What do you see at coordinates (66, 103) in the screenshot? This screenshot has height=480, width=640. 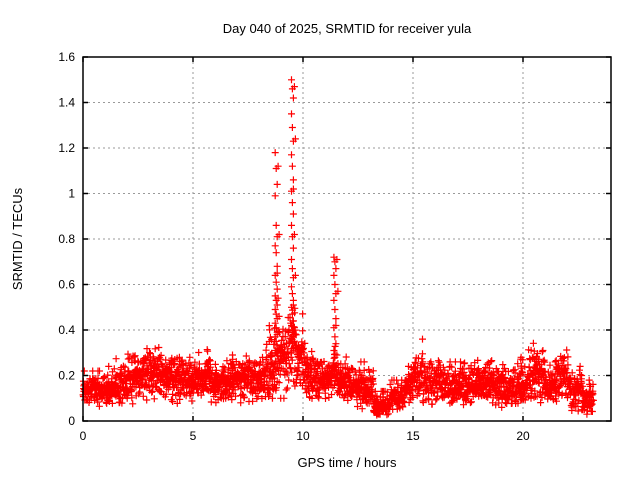 I see `y-tick-label: 1.4` at bounding box center [66, 103].